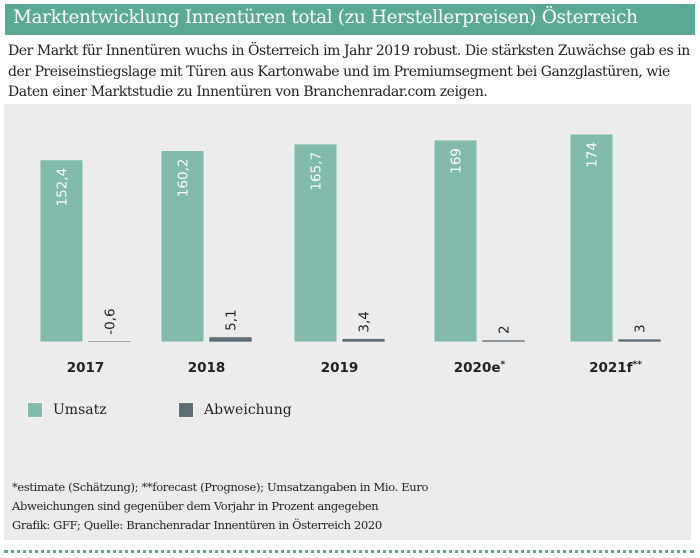 This screenshot has width=700, height=558. What do you see at coordinates (63, 187) in the screenshot?
I see `umsatz-label-2017: 152,4` at bounding box center [63, 187].